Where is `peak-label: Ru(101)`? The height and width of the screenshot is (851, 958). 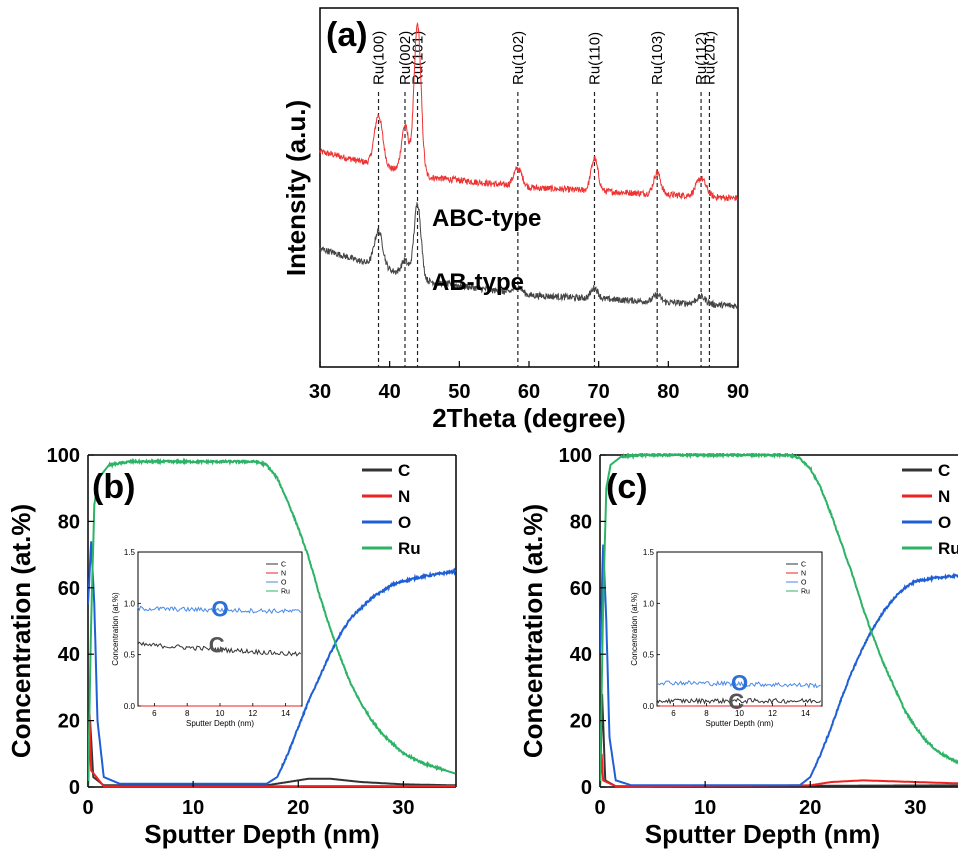 peak-label: Ru(101) is located at coordinates (418, 58).